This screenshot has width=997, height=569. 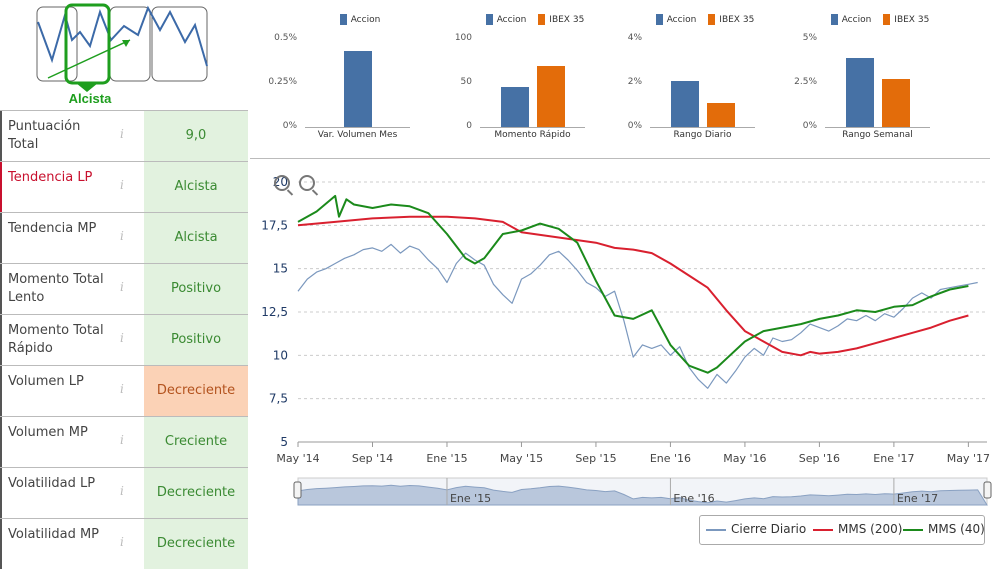 What do you see at coordinates (357, 135) in the screenshot?
I see `mini-chart-title: Var. Volumen Mes` at bounding box center [357, 135].